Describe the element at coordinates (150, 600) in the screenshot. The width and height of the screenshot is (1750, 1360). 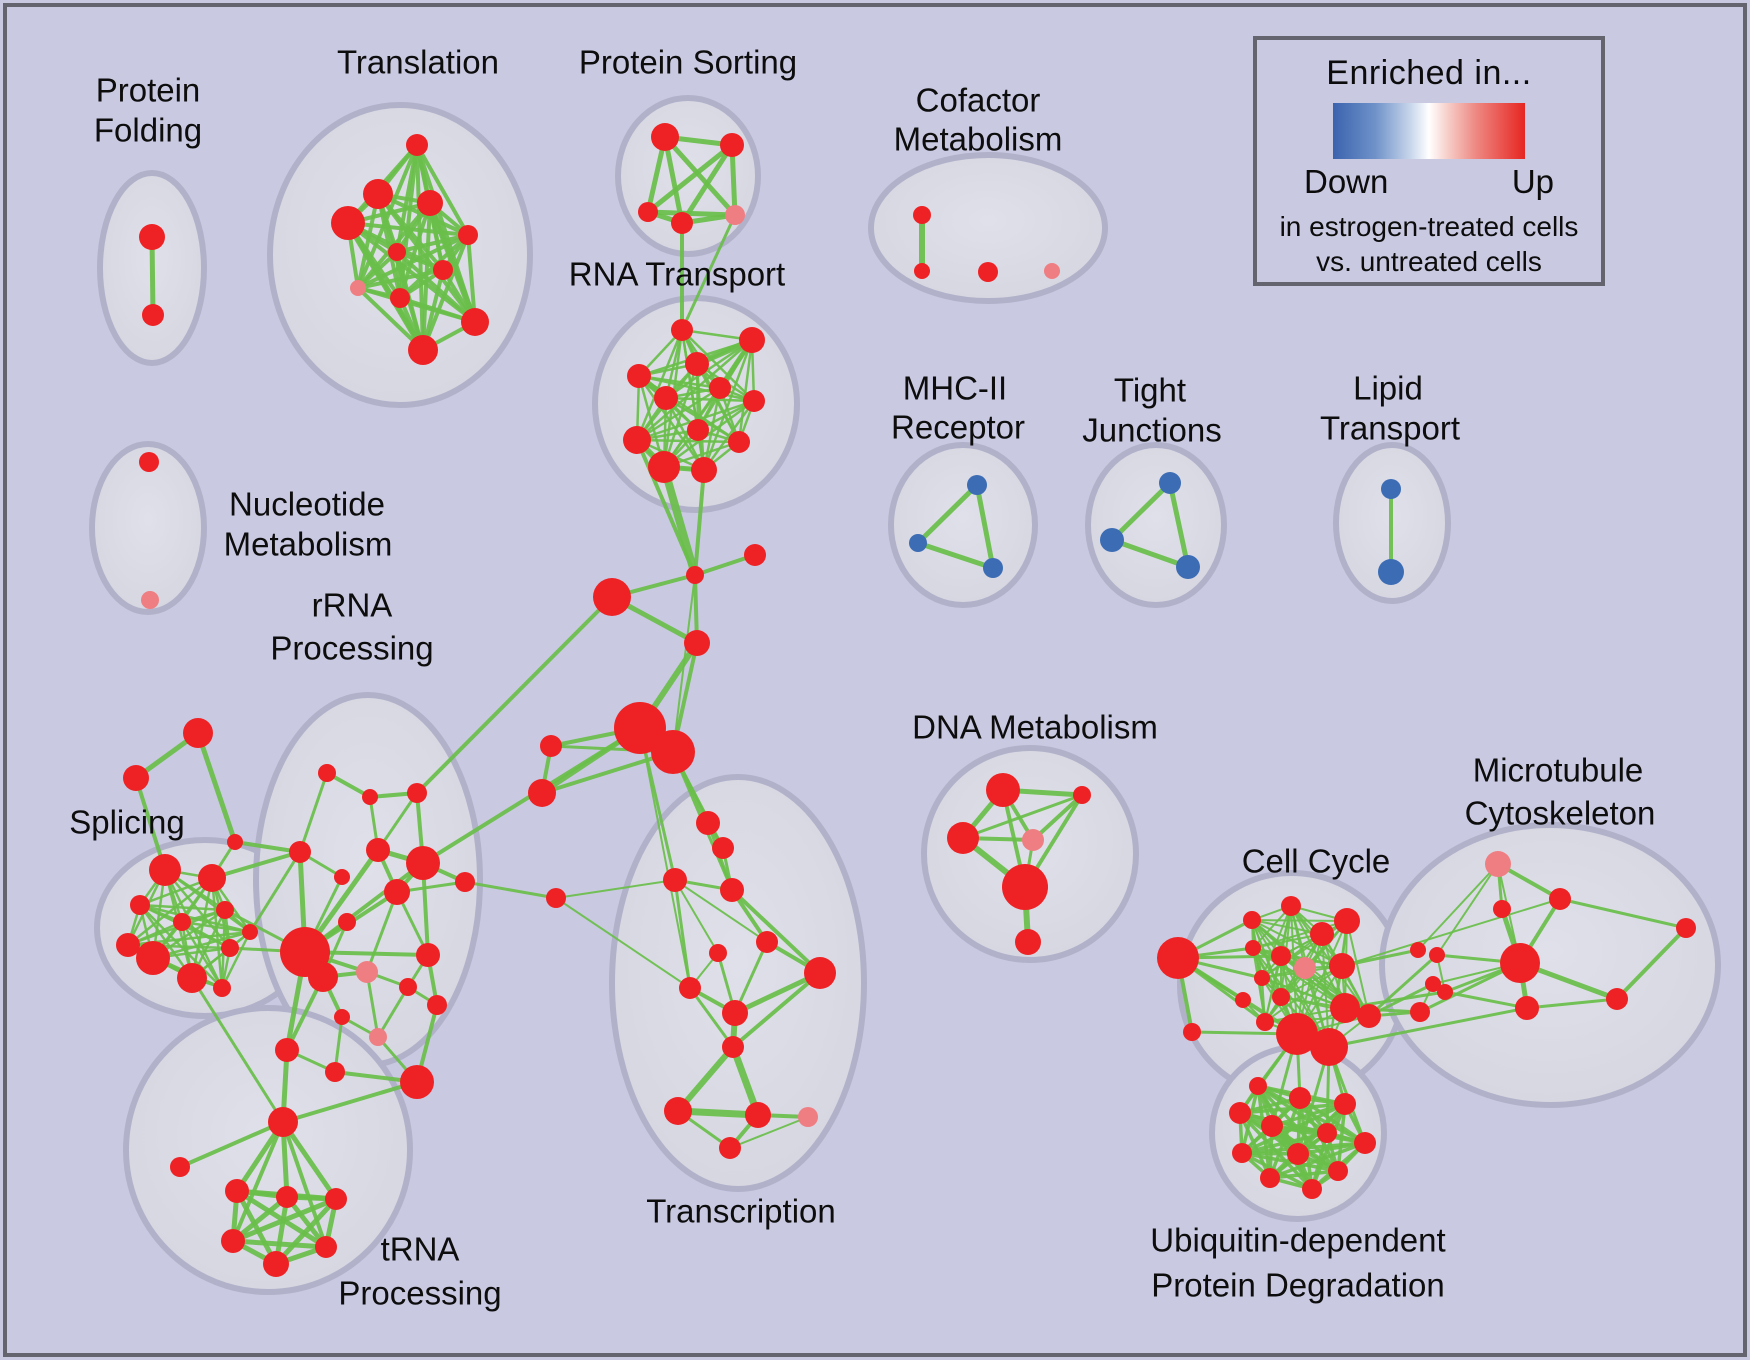
I see `nucleotide-metabolism-node-up-weak` at that location.